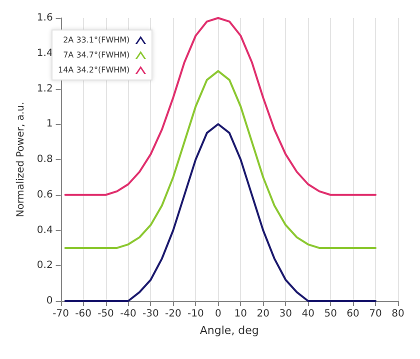  I want to click on x-tick-label: 10, so click(241, 314).